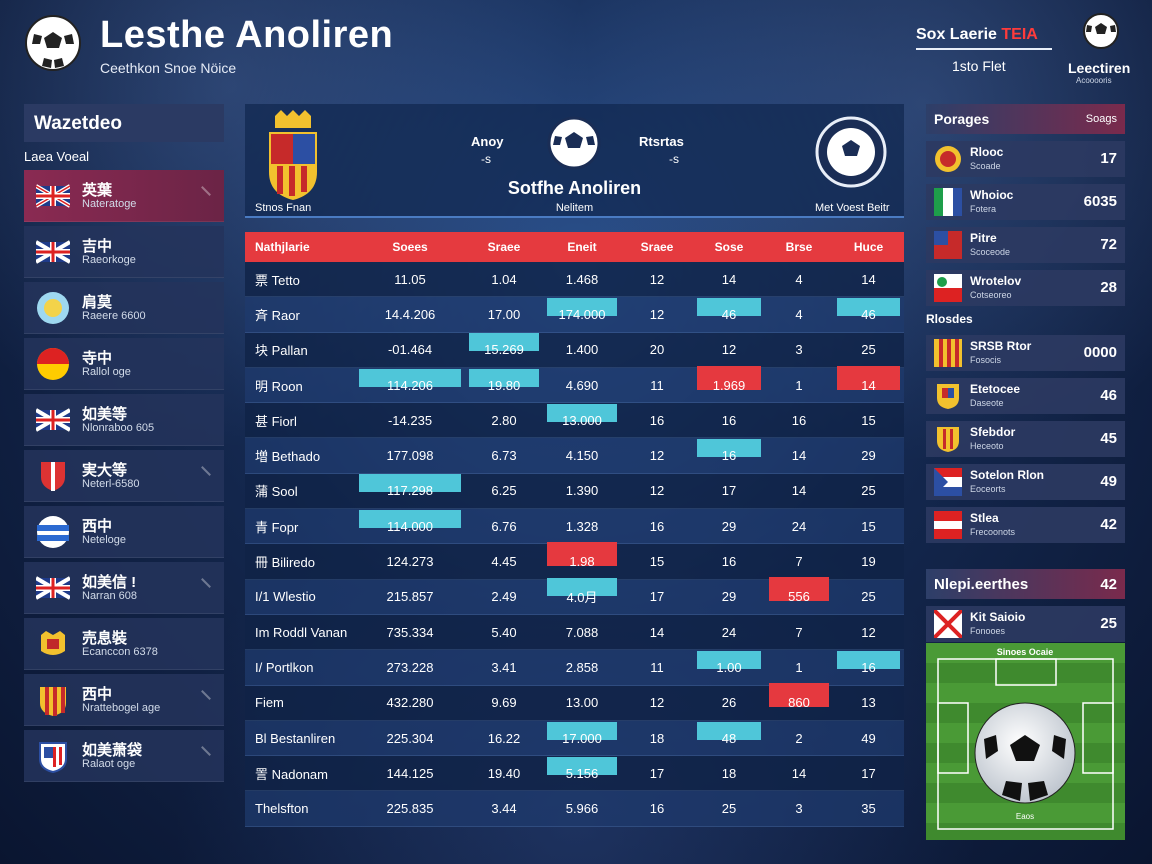 The image size is (1152, 864). I want to click on team-name-cell: Thelsfton, so click(300, 808).